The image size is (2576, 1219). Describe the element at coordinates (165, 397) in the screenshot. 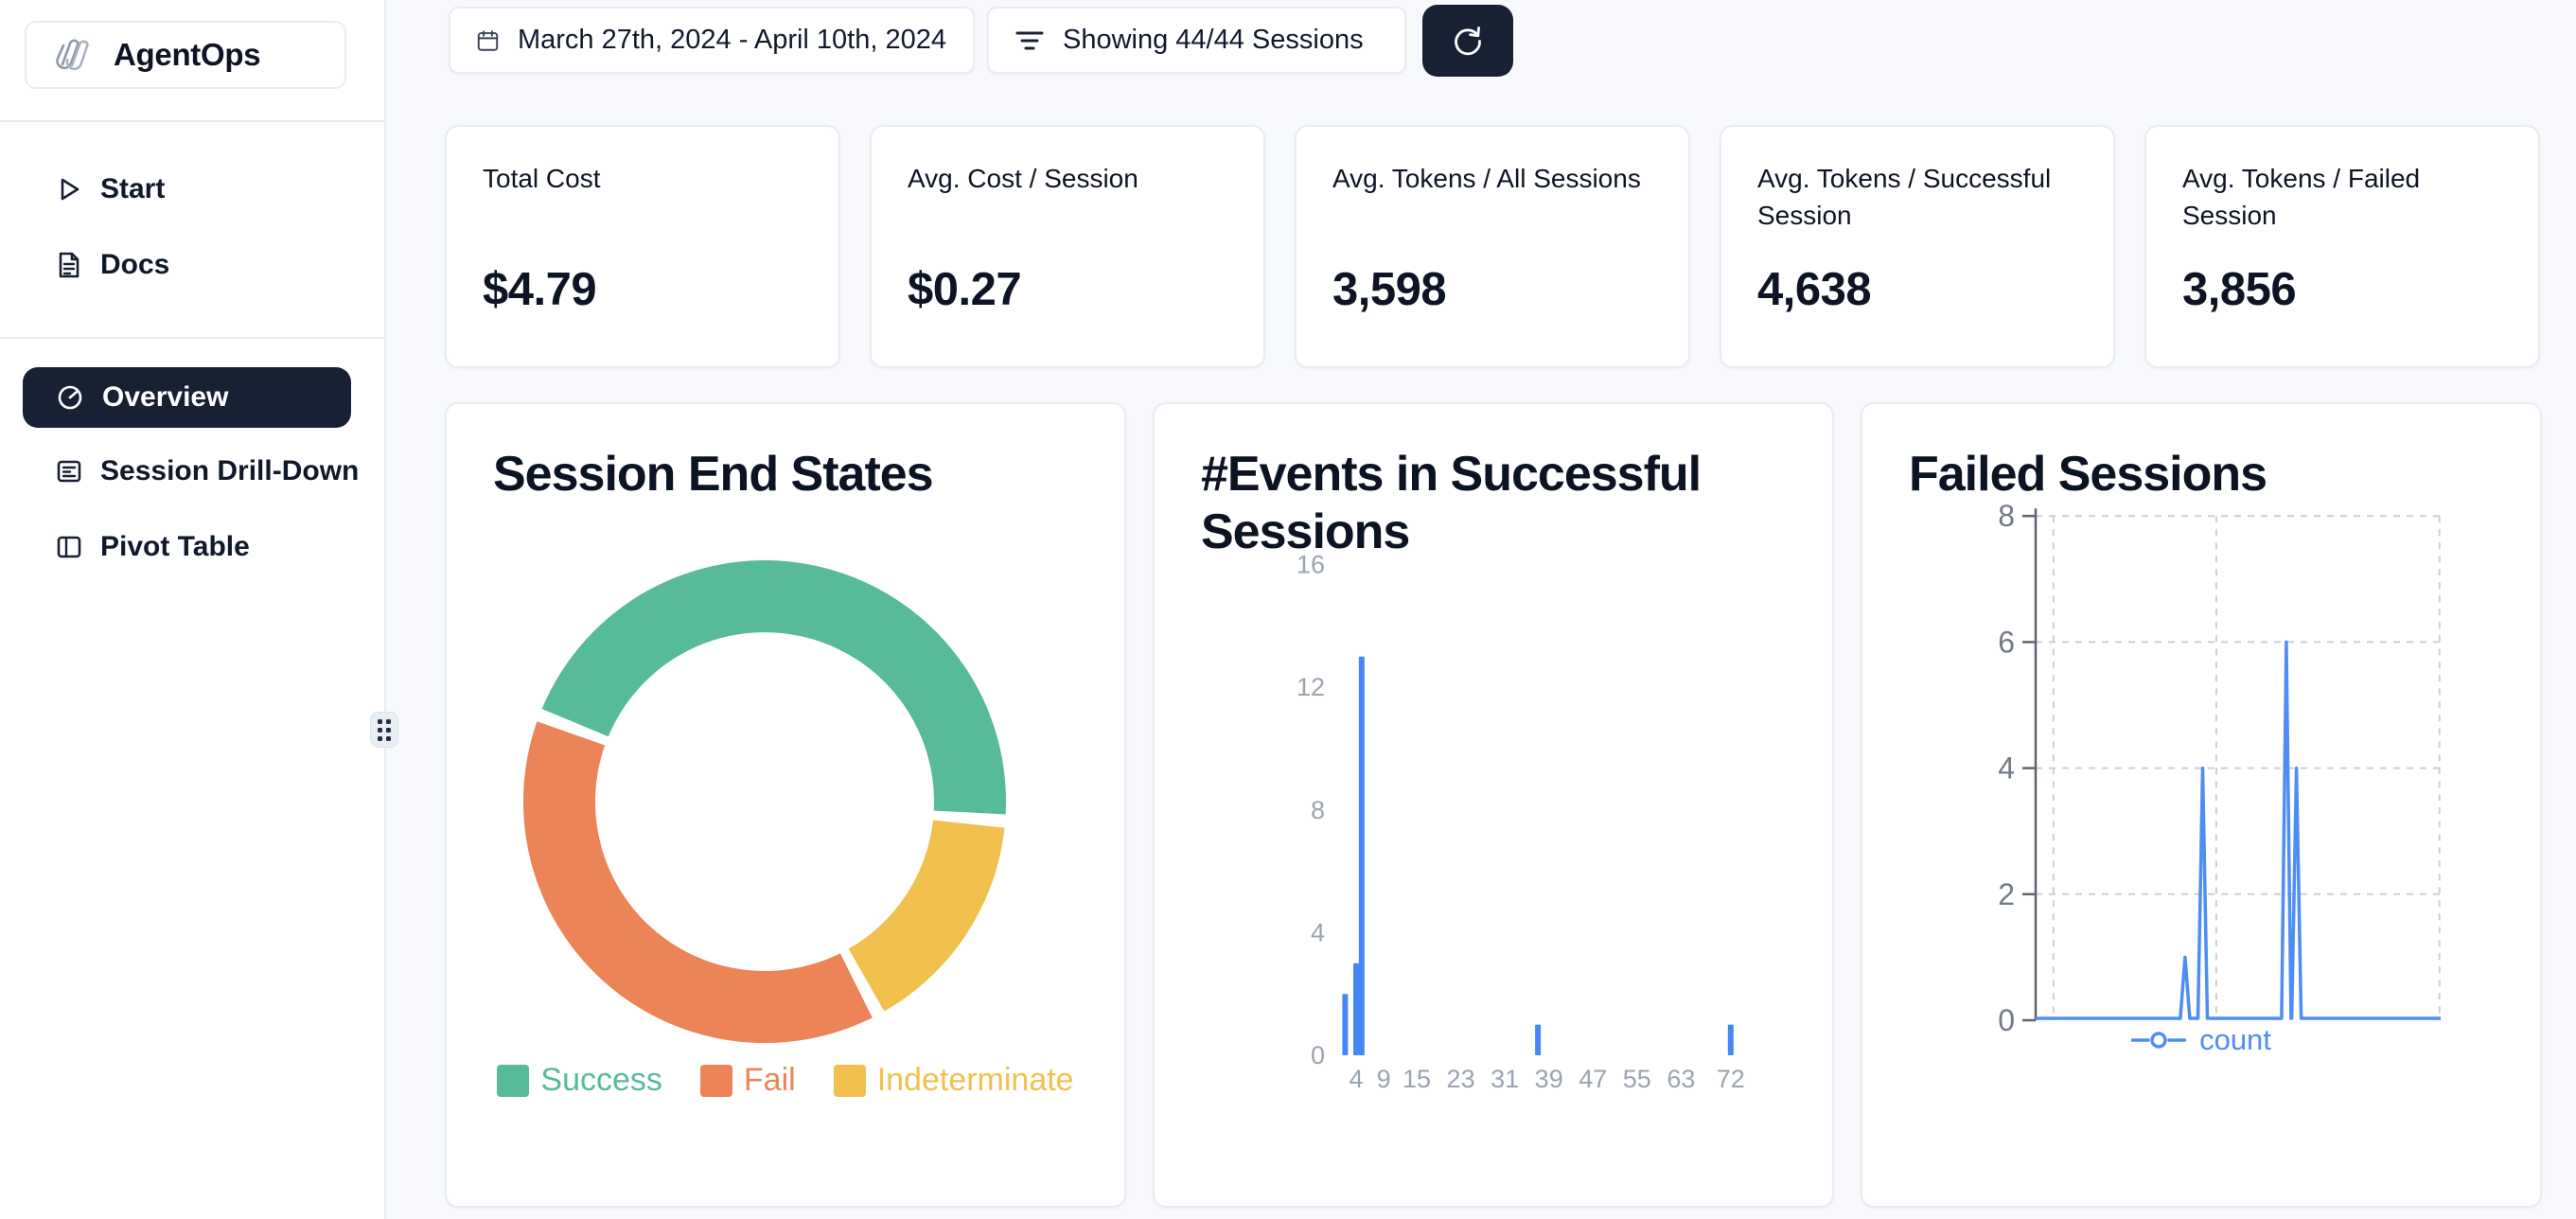

I see `sidebar-item-label: Overview` at that location.